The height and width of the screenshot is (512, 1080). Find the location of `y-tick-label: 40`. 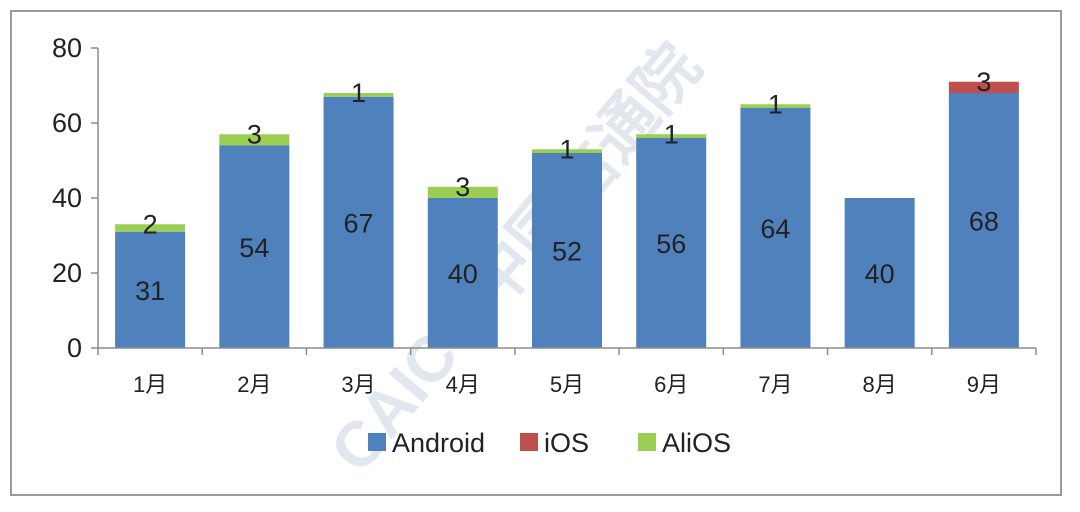

y-tick-label: 40 is located at coordinates (67, 198).